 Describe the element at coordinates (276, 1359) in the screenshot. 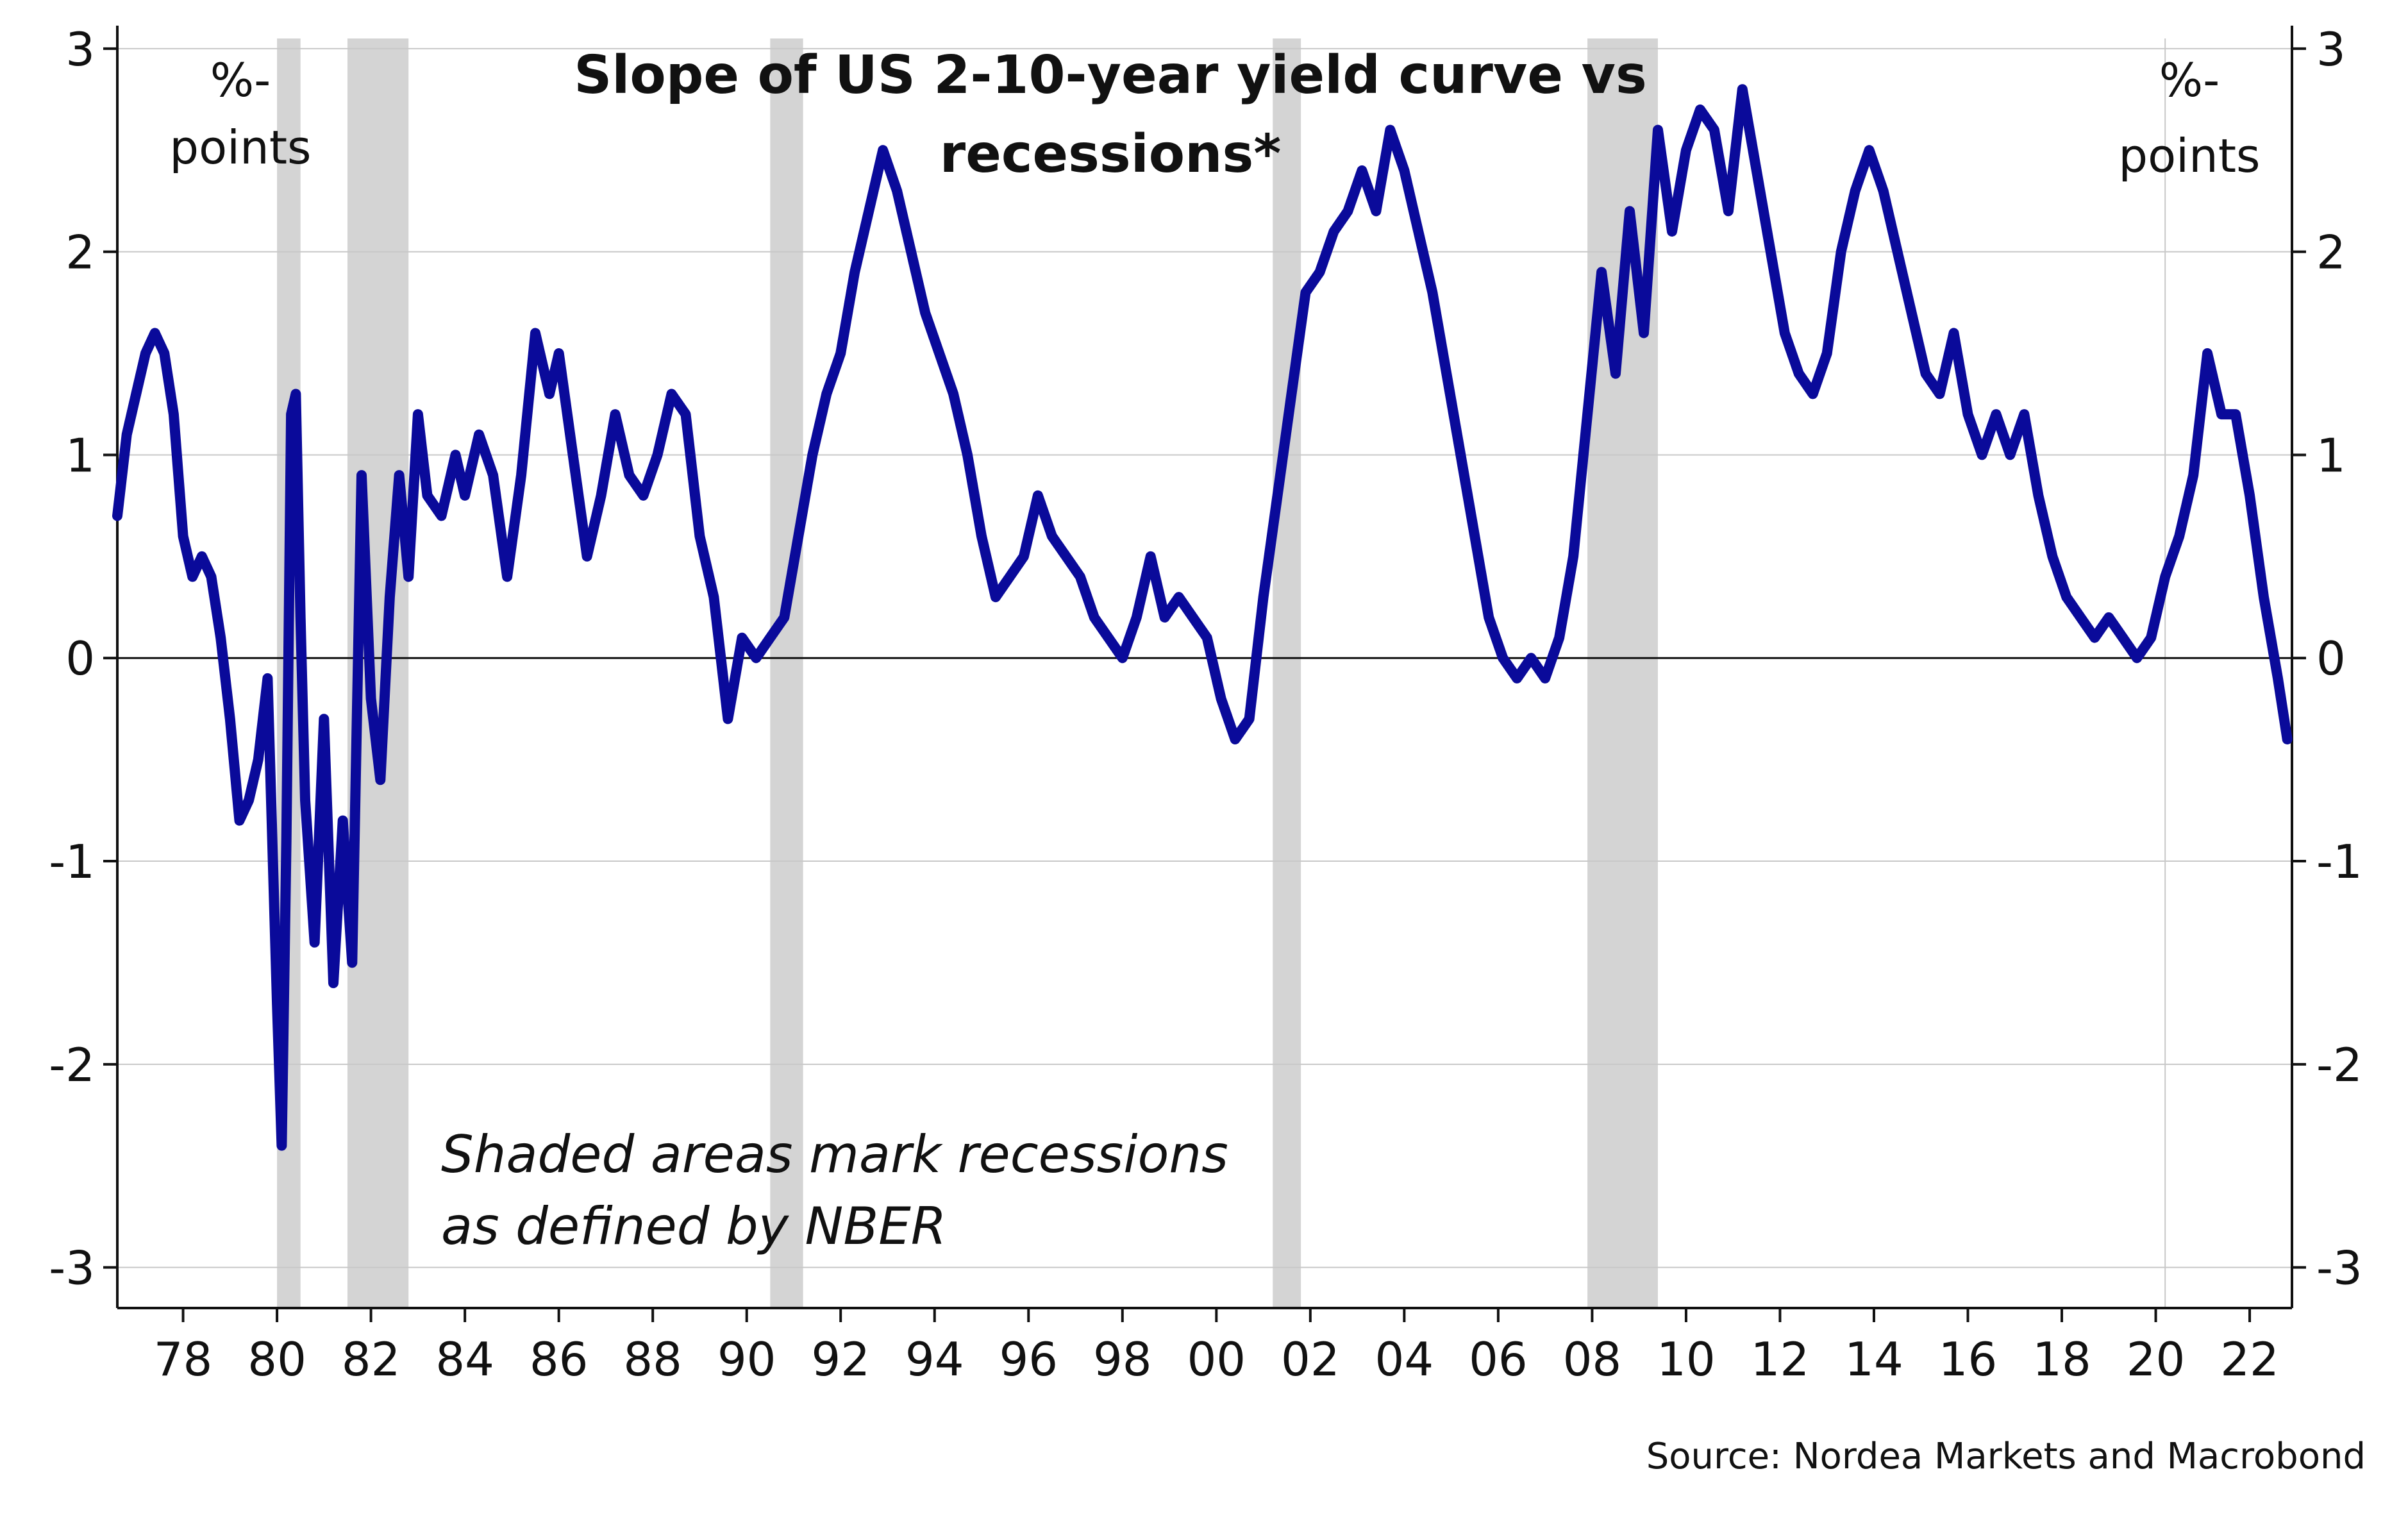

I see `x-tick-label: 80` at that location.